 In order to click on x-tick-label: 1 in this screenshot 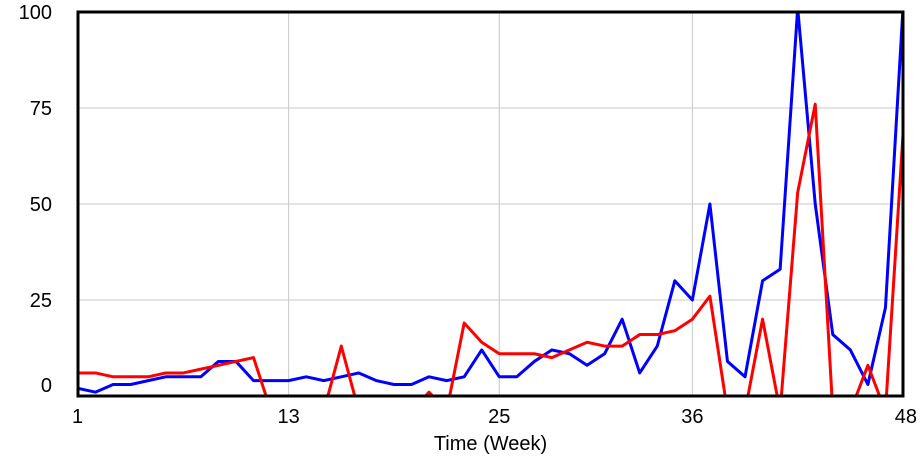, I will do `click(77, 417)`.